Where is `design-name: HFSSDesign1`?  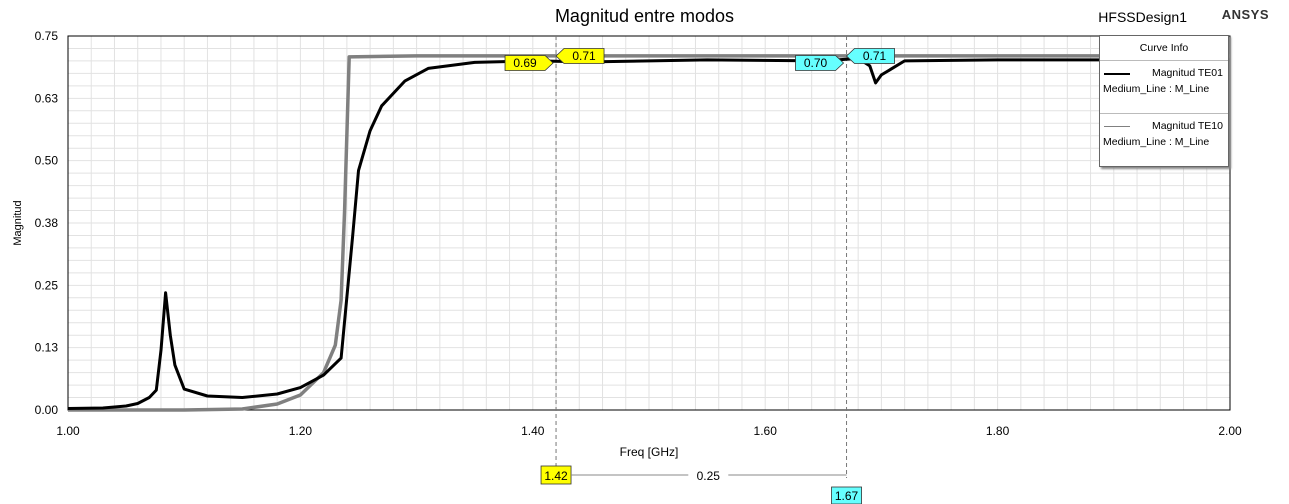 design-name: HFSSDesign1 is located at coordinates (1142, 17).